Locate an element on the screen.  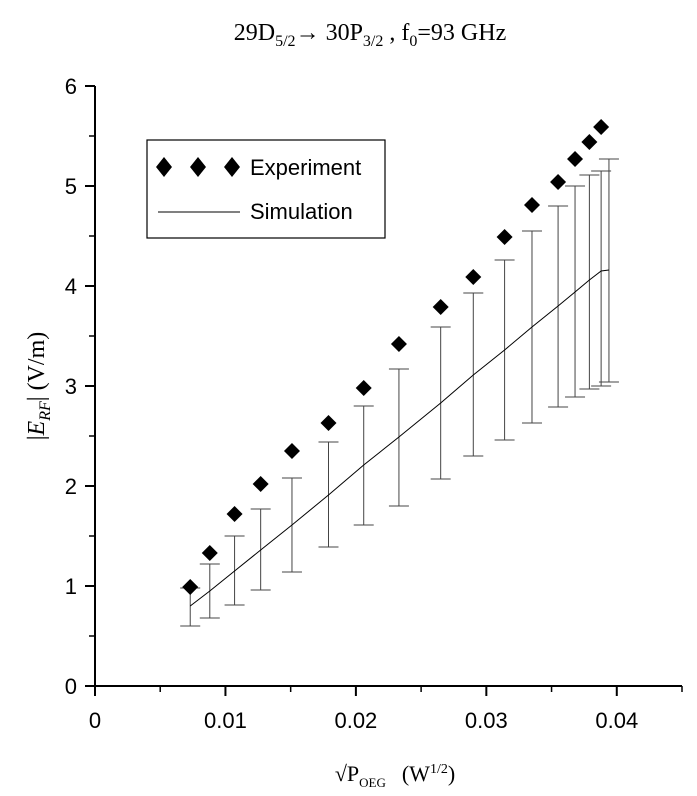
title-level2-sub: 3/2 is located at coordinates (373, 41).